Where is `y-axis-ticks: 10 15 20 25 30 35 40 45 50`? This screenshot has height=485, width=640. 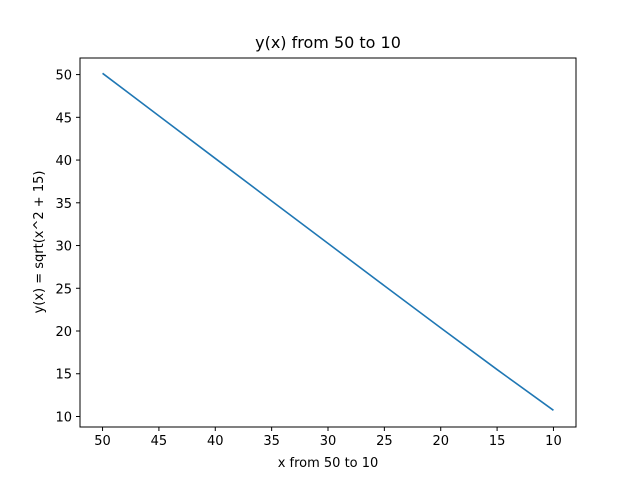
y-axis-ticks: 10 15 20 25 30 35 40 45 50 is located at coordinates (67, 247).